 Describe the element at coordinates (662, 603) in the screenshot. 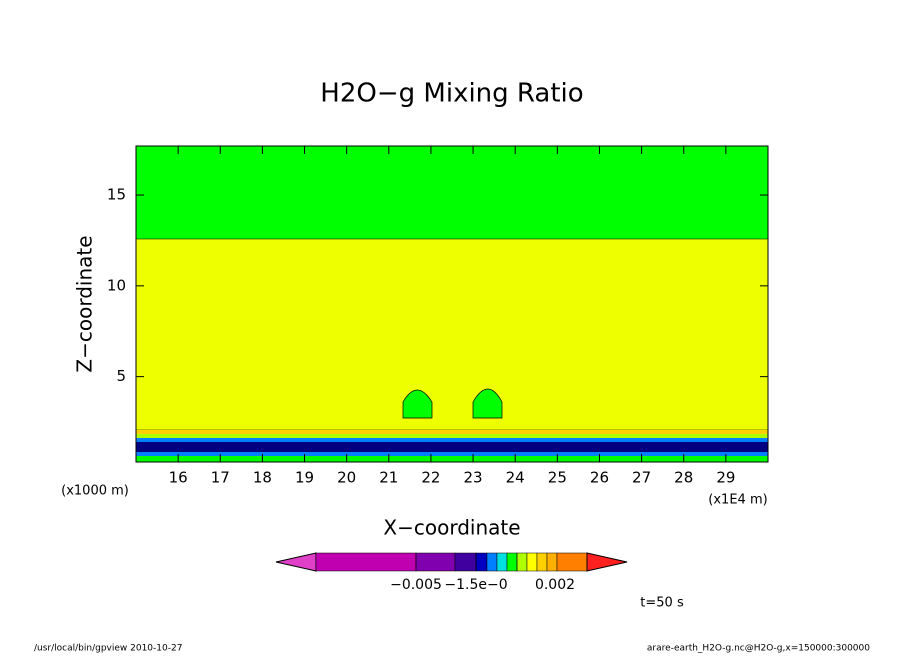

I see `annotation: t=50 s` at that location.